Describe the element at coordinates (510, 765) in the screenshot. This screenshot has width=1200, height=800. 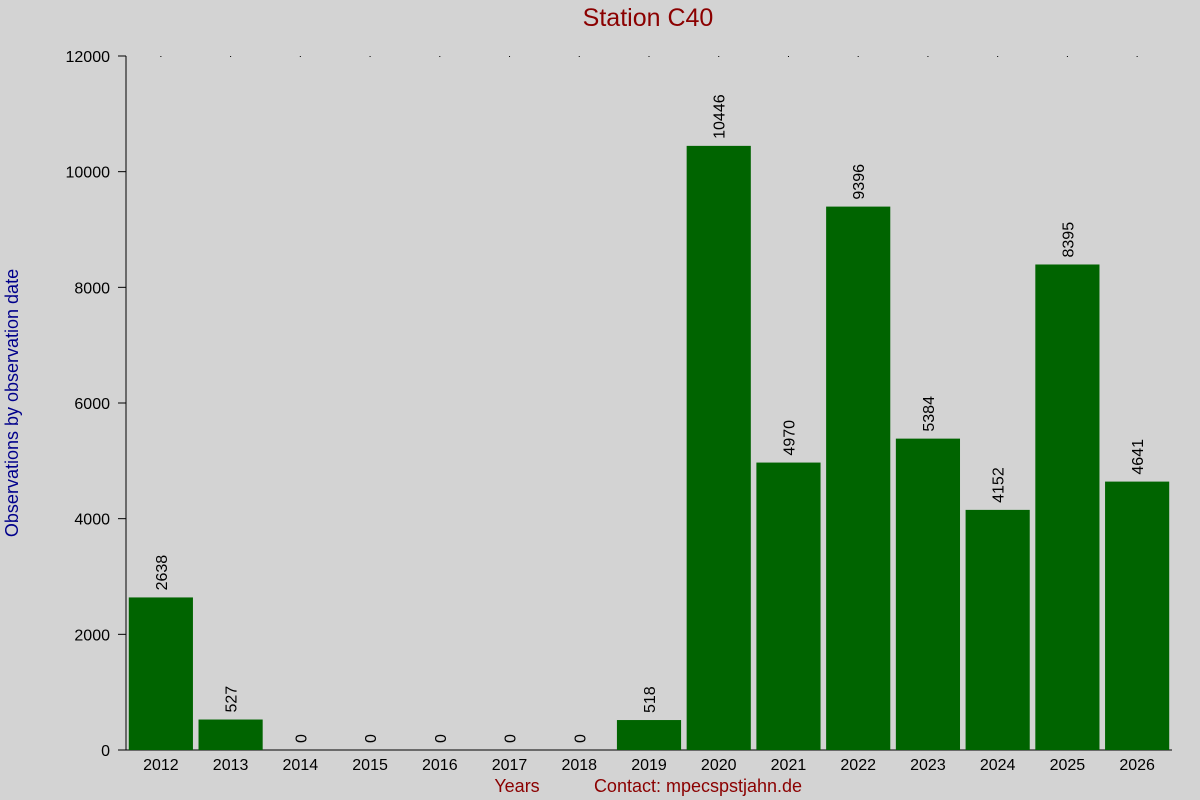
I see `x-tick-label: 2017` at that location.